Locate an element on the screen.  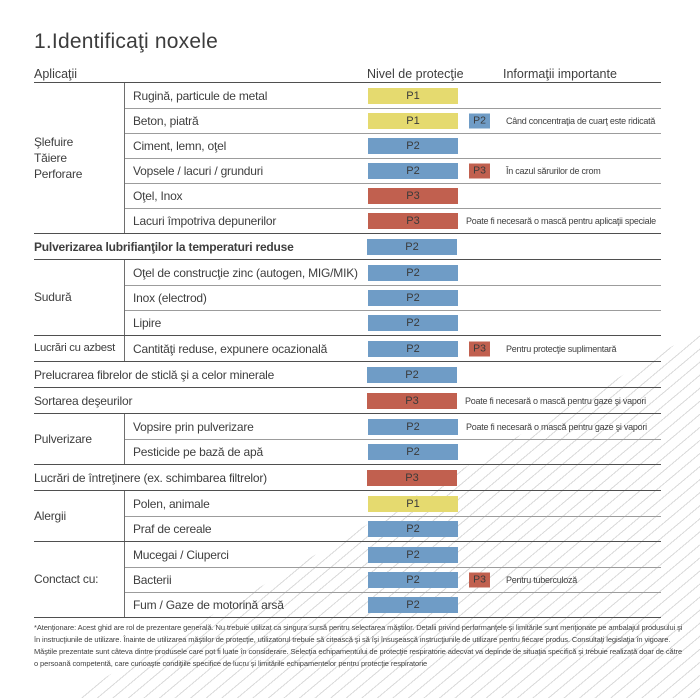
table-row: Praf de cereale P2 is located at coordinates (393, 528).